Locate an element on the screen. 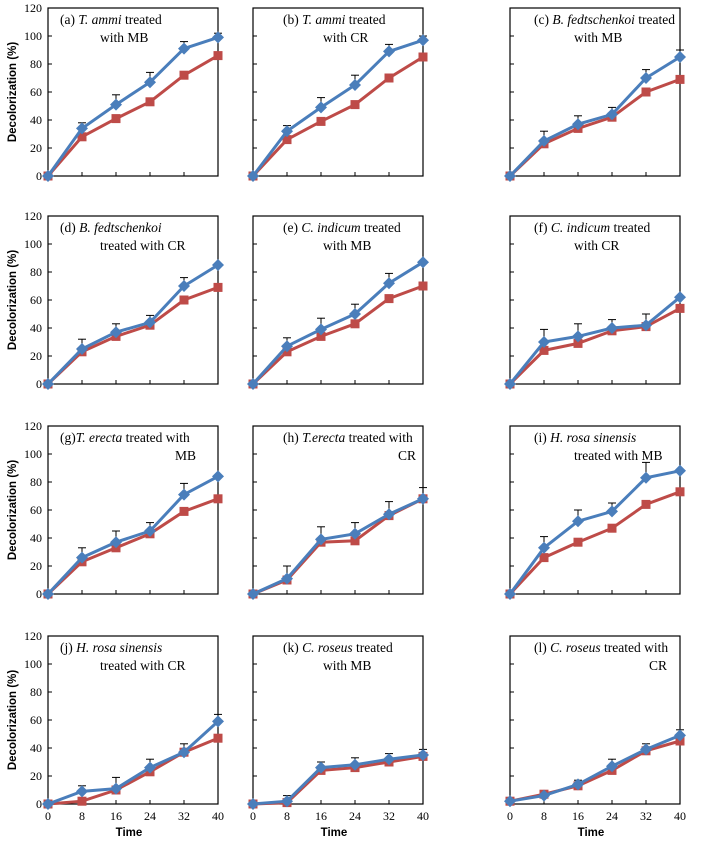  panel-title: (a) T. ammi treated is located at coordinates (111, 19).